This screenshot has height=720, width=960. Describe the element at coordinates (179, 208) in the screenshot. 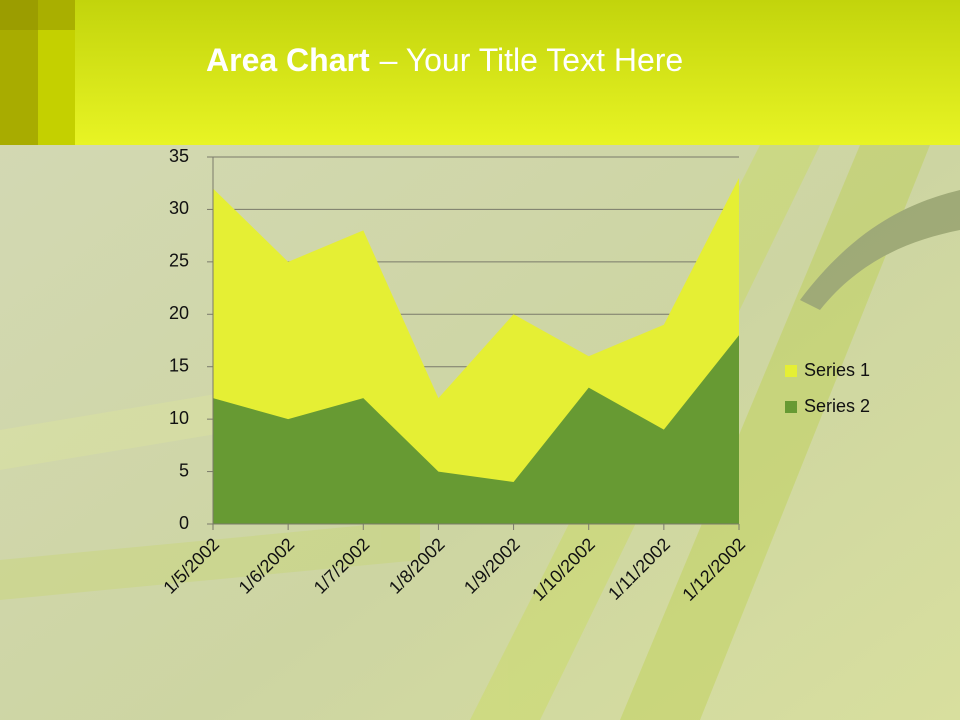

I see `y-tick-label: 30` at that location.